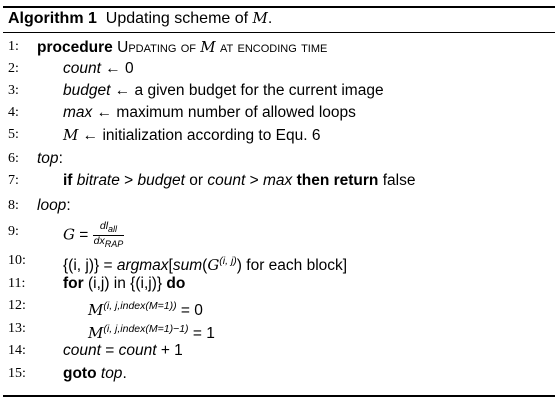  What do you see at coordinates (109, 373) in the screenshot?
I see `goto-target: top` at bounding box center [109, 373].